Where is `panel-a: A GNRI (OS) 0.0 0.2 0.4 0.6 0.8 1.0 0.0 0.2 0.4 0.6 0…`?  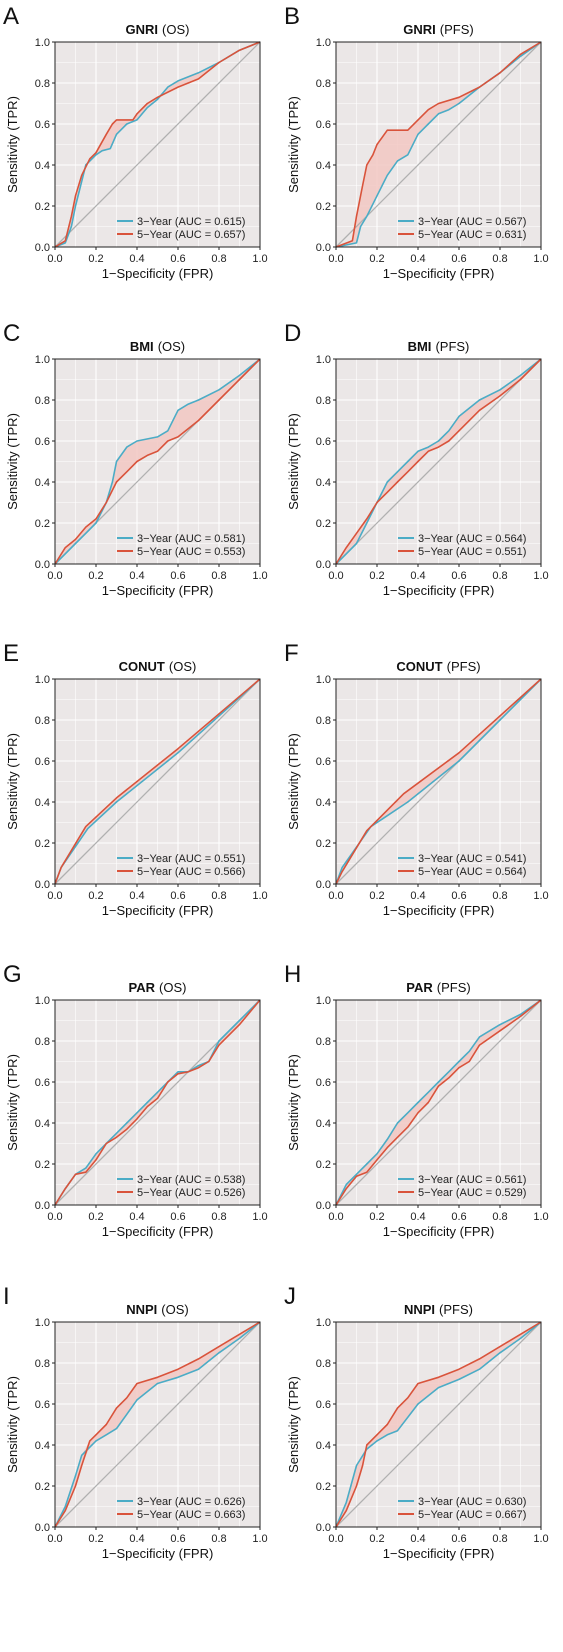
panel-a: A GNRI (OS) 0.0 0.2 0.4 0.6 0.8 1.0 0.0 0.2 0.4 0.6 0… is located at coordinates (135, 142).